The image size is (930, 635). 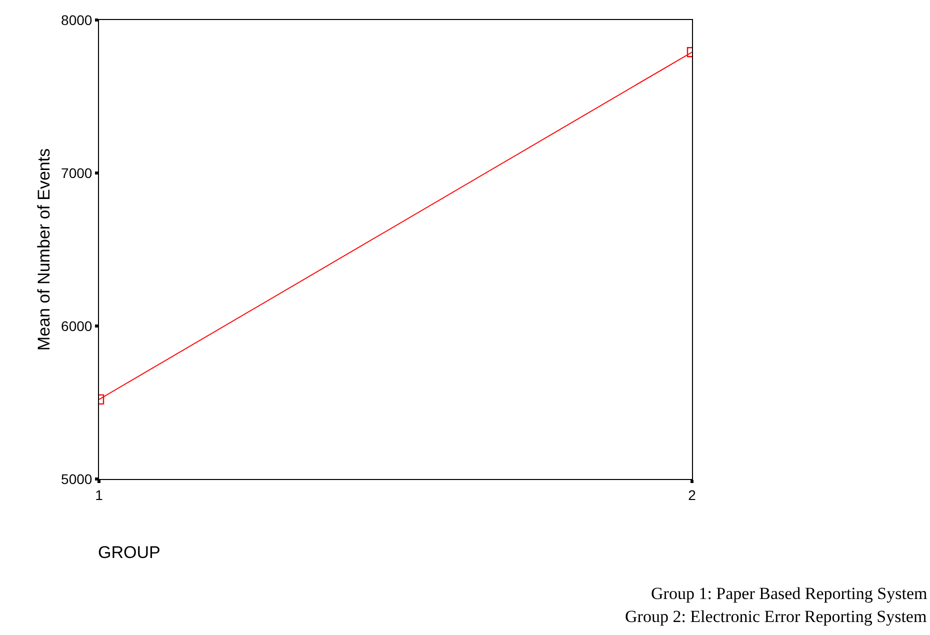 I want to click on y-tick-label: 6000, so click(x=76, y=326).